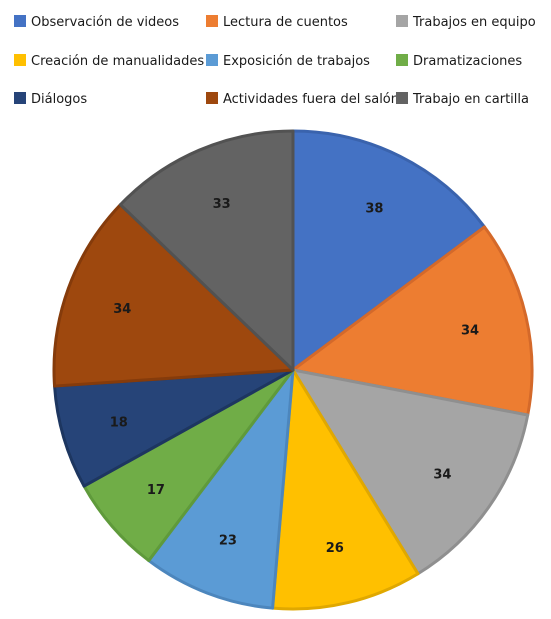  I want to click on slice-value-label: 17, so click(156, 490).